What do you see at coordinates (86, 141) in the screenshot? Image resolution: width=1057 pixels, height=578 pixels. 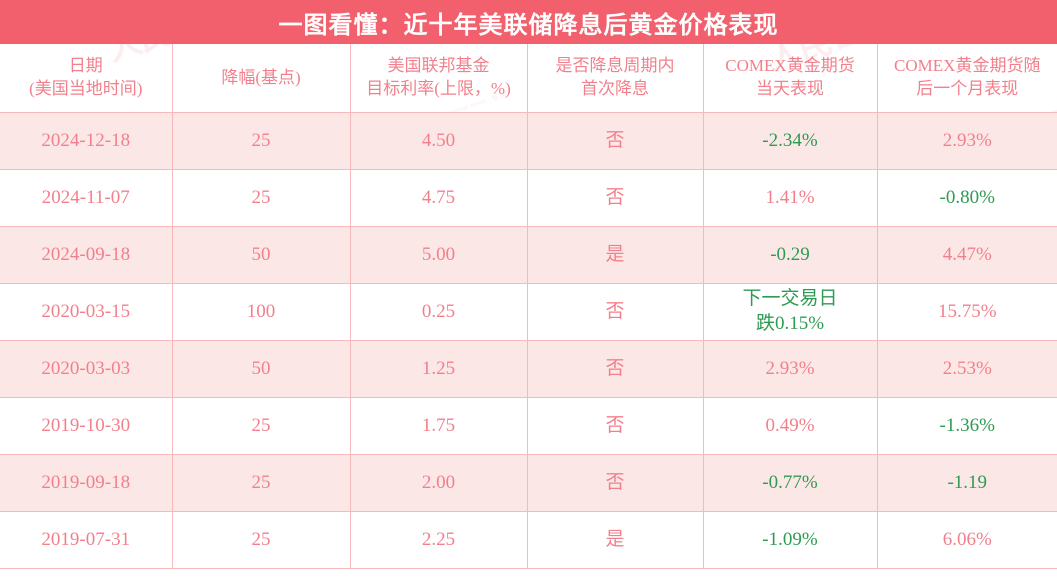 I see `cell-date: 2024-12-18` at bounding box center [86, 141].